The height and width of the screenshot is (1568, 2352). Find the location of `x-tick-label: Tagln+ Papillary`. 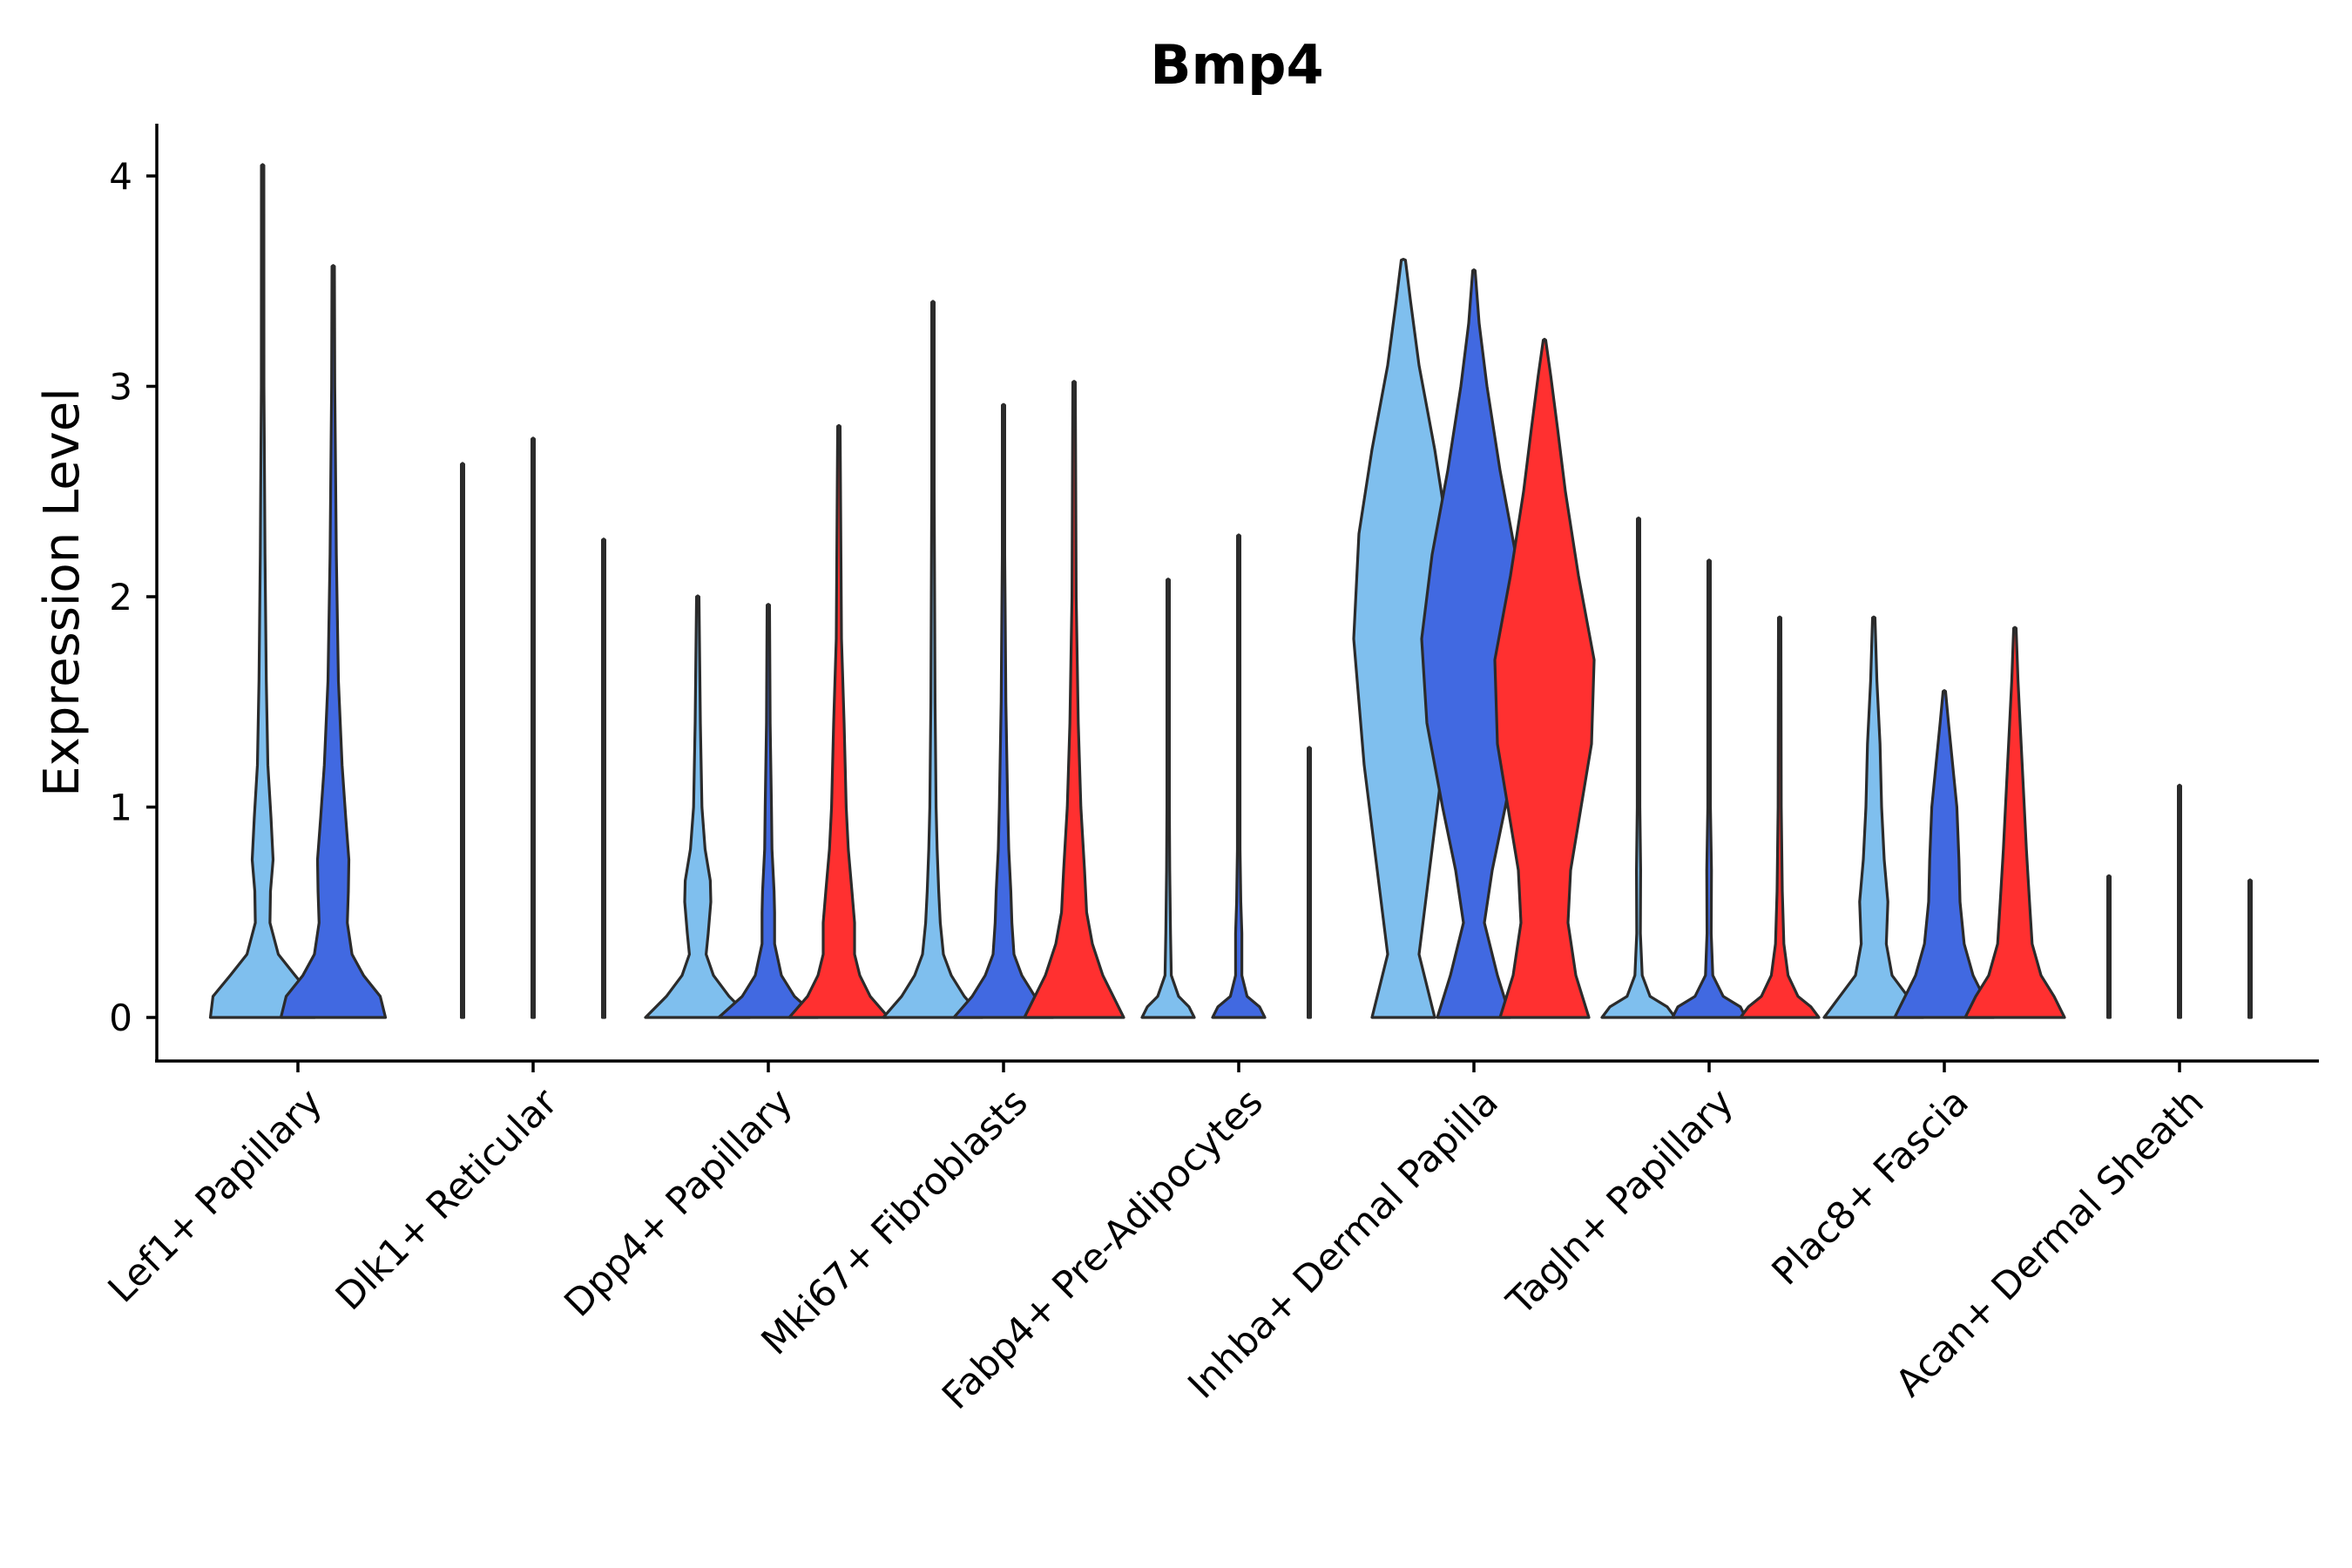

x-tick-label: Tagln+ Papillary is located at coordinates (1620, 1202).